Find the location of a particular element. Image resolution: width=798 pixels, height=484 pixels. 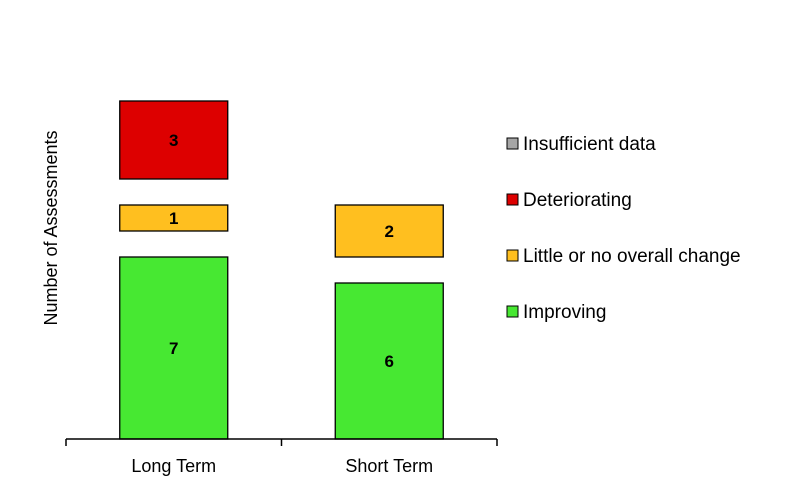

legend-swatch-insufficient-data is located at coordinates (512, 143).